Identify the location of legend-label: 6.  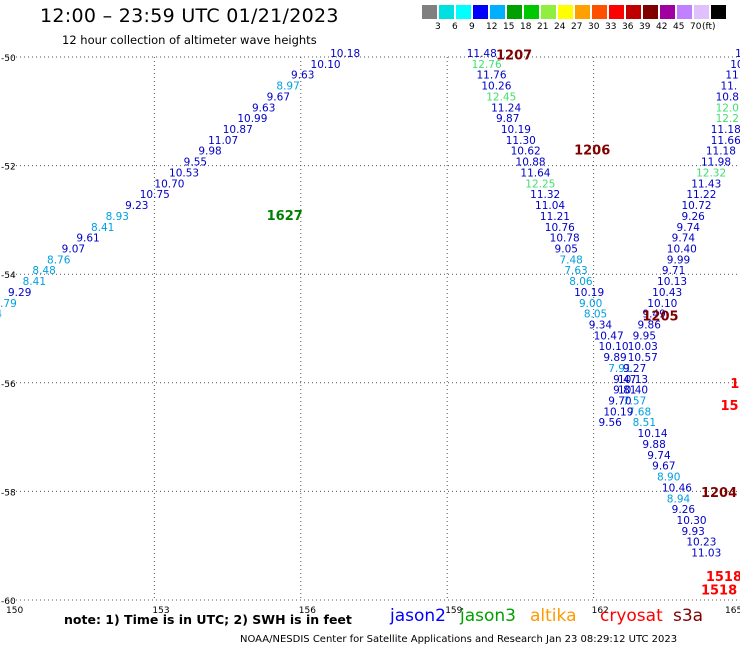
(455, 27).